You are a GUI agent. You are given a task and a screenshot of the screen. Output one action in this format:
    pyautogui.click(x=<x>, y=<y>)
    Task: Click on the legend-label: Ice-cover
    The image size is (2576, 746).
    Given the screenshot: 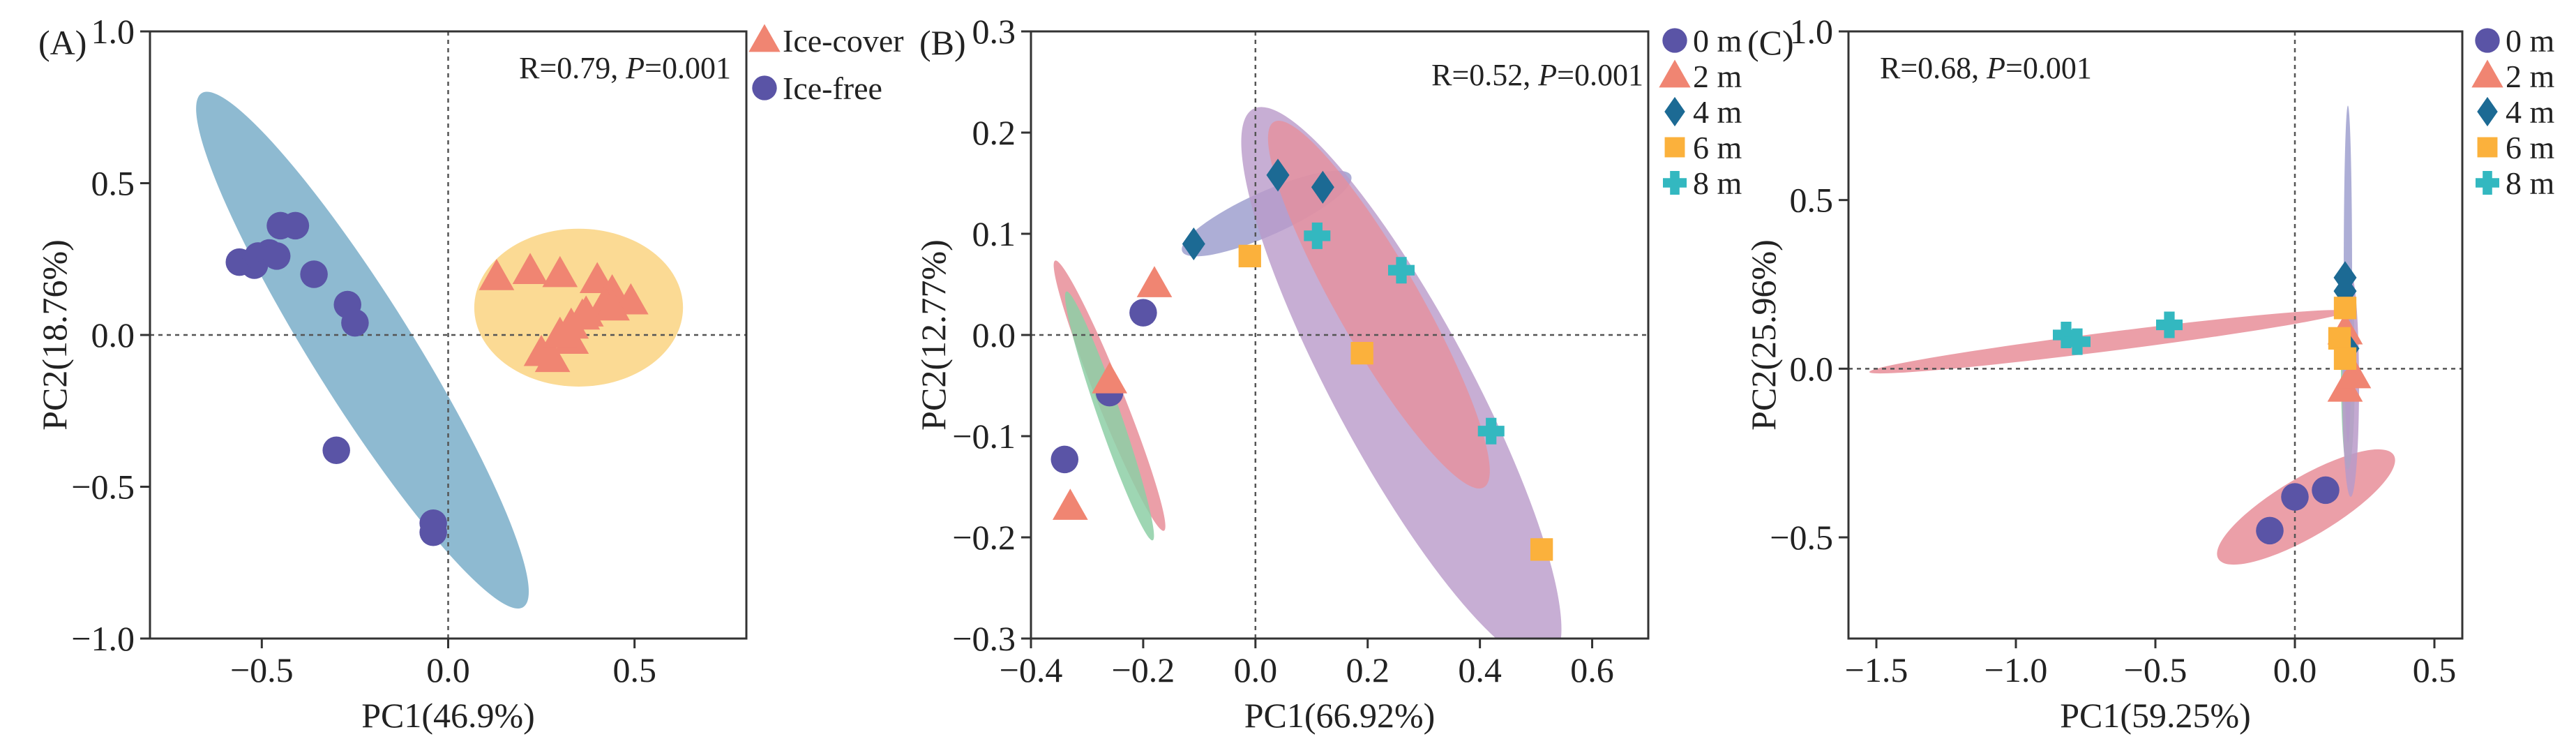 What is the action you would take?
    pyautogui.click(x=843, y=41)
    